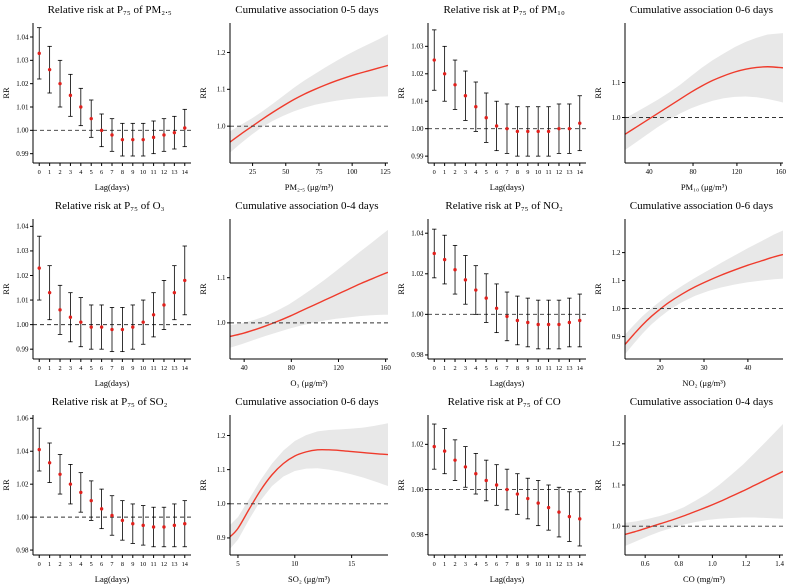  I want to click on co-cumulative-chart: 1.0 1.1 1.2 0.6 0.8 1.0 1.2 1.4 CO (mg/m³) RR, so click(690, 499).